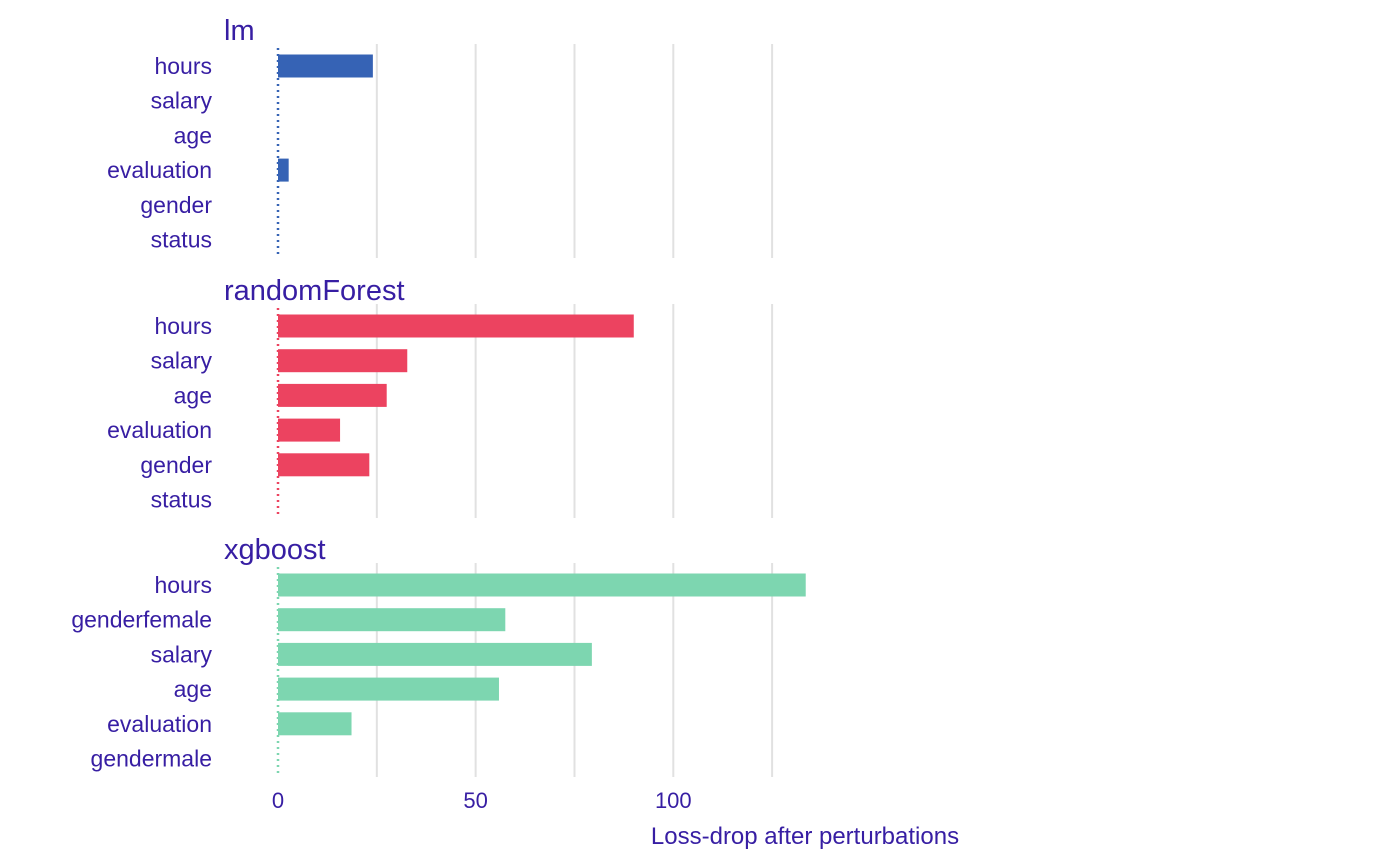  What do you see at coordinates (805, 836) in the screenshot?
I see `x-axis-title: Loss-drop after perturbations` at bounding box center [805, 836].